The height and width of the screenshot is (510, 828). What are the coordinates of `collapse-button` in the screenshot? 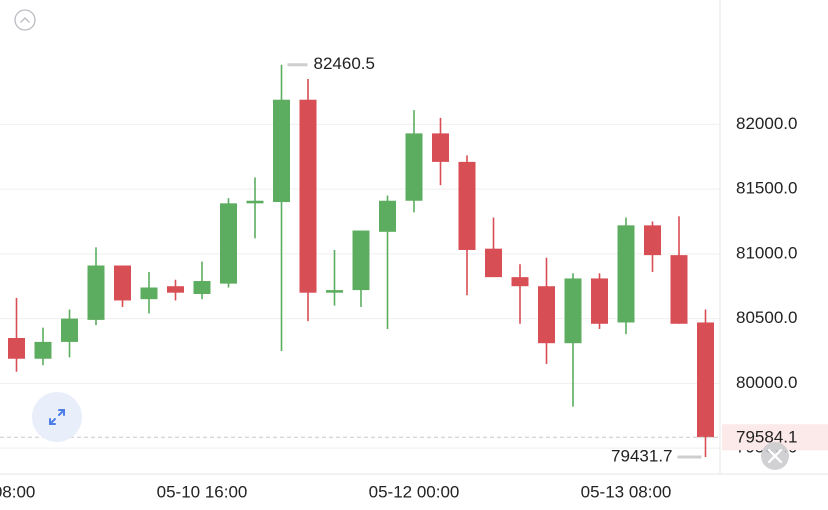 It's located at (25, 20).